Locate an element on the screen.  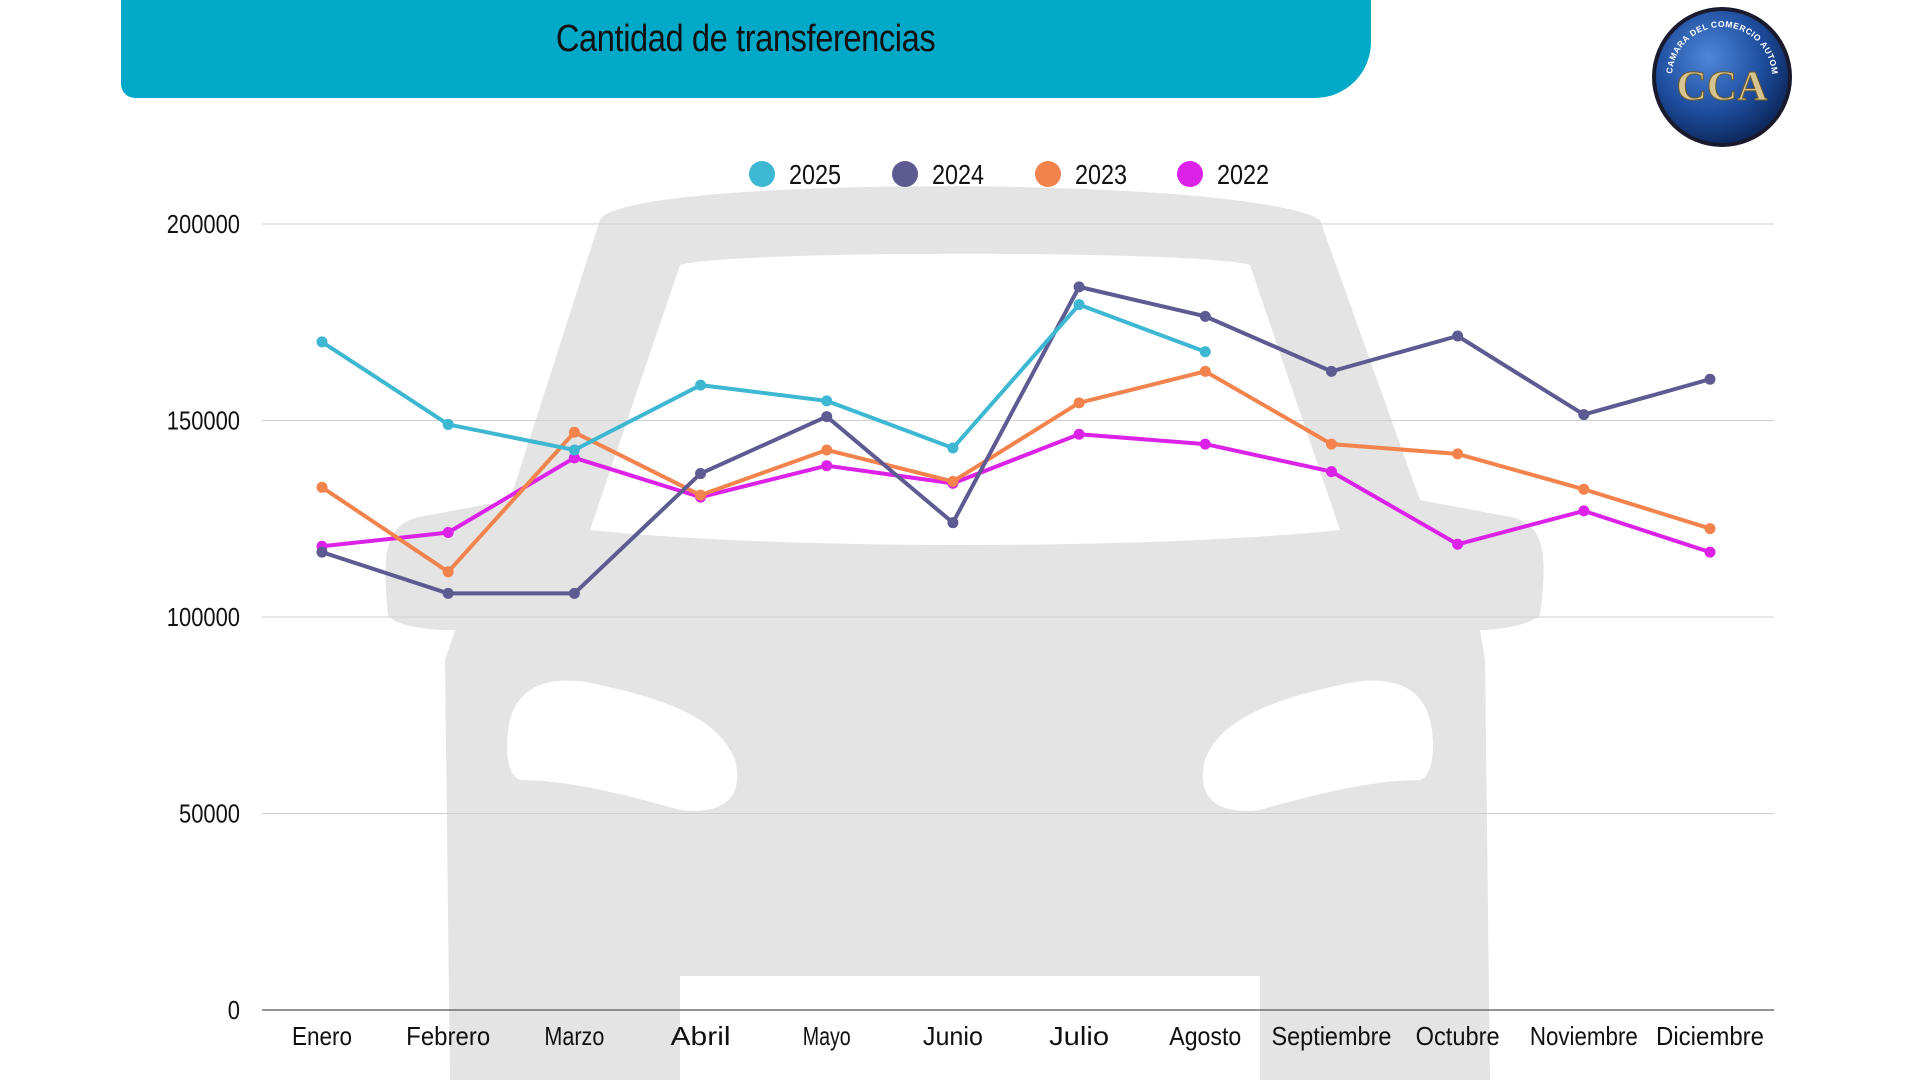
y-tick-label: 50000 is located at coordinates (209, 814).